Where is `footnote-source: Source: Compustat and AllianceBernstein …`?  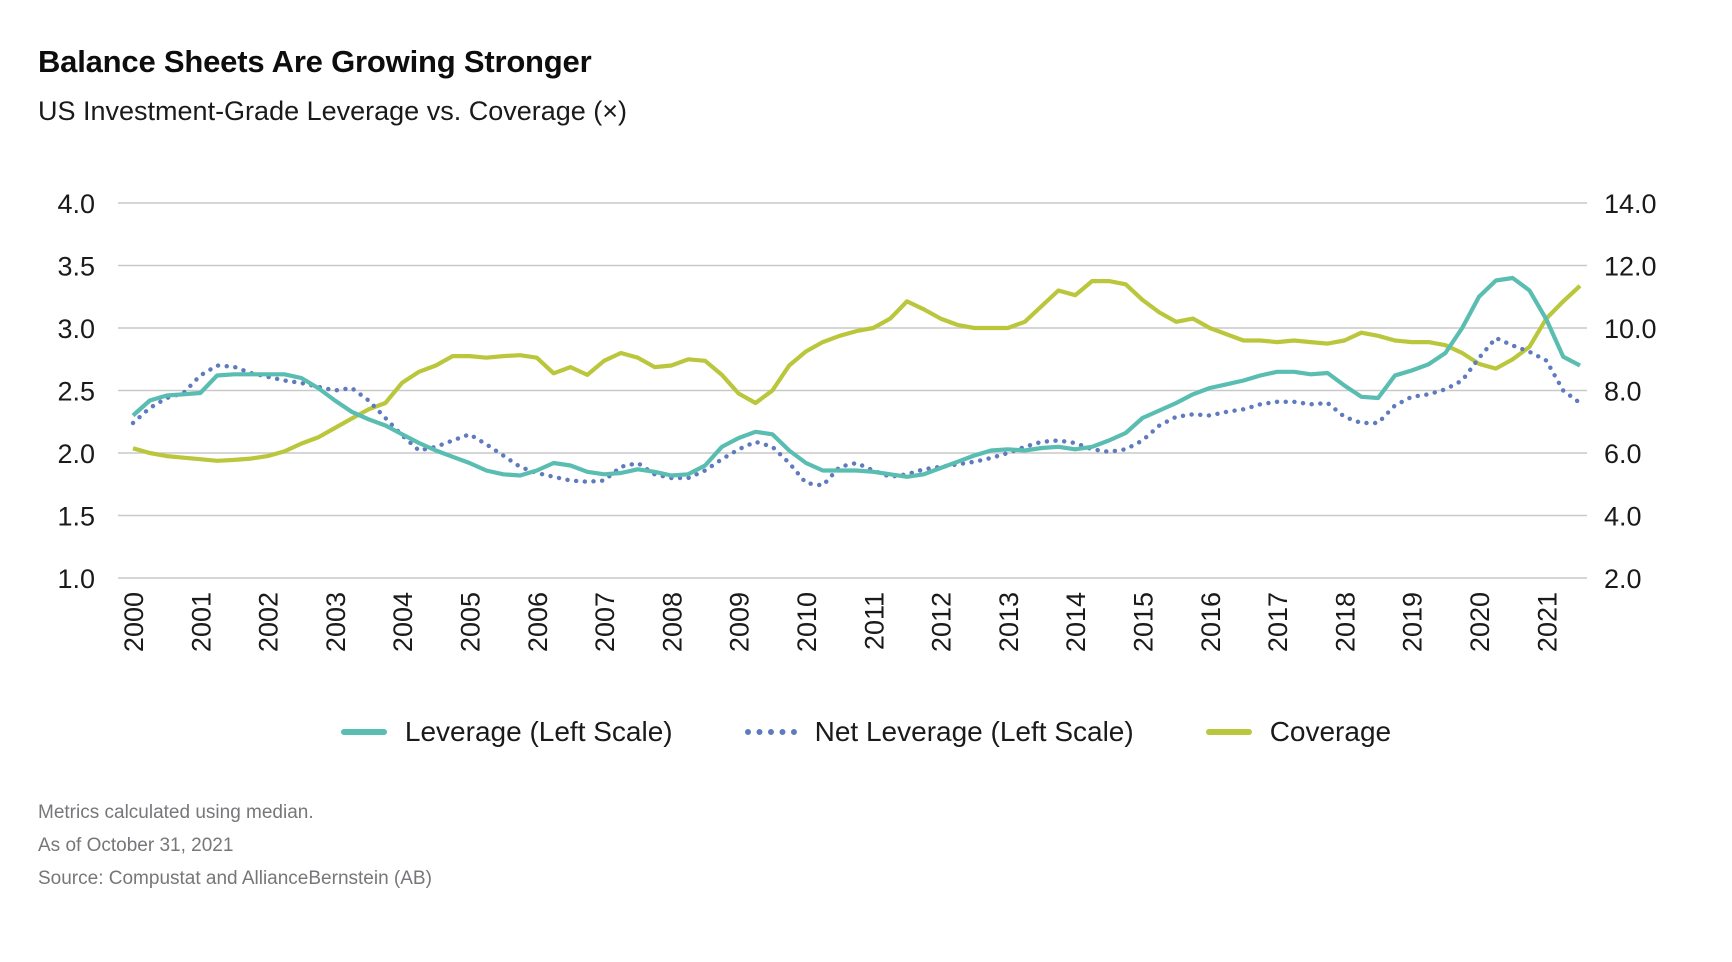 footnote-source: Source: Compustat and AllianceBernstein … is located at coordinates (235, 878).